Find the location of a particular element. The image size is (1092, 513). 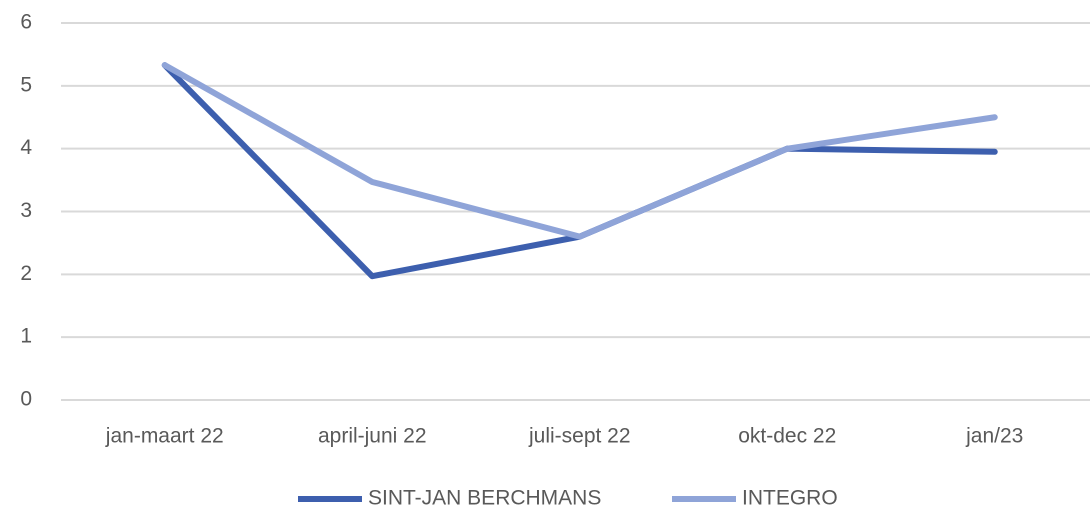

y-tick-label: 2 is located at coordinates (26, 273).